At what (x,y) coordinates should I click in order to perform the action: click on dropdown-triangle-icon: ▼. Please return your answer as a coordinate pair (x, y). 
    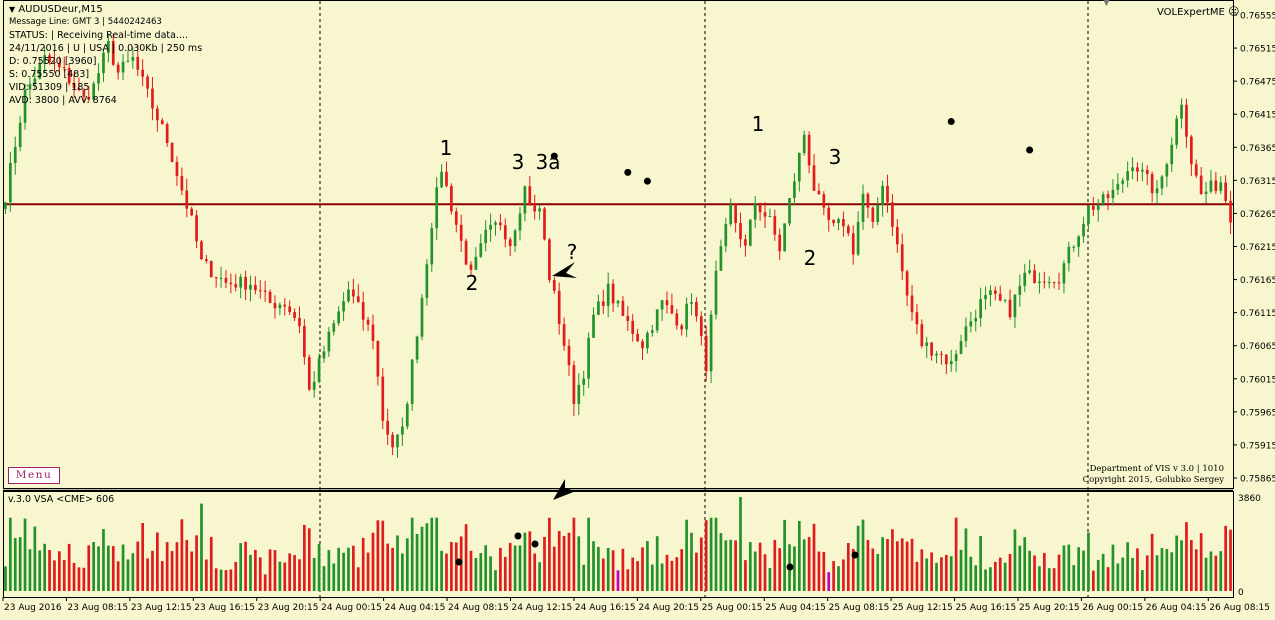
    Looking at the image, I should click on (12, 9).